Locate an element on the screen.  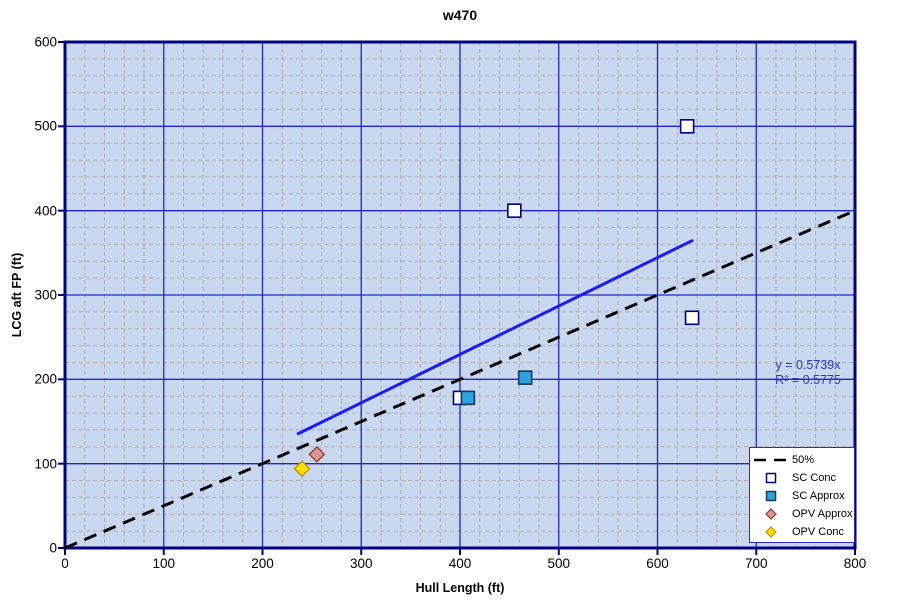
legend-label: SC Approx is located at coordinates (818, 496).